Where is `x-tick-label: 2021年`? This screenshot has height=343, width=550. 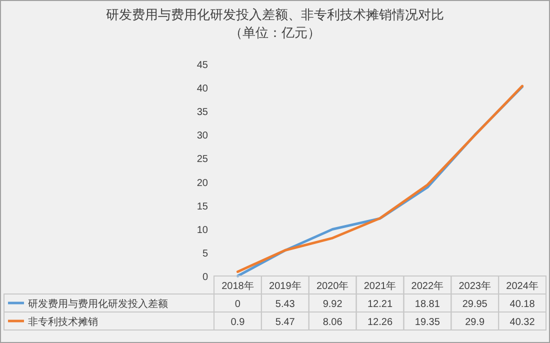
x-tick-label: 2021年 is located at coordinates (380, 286).